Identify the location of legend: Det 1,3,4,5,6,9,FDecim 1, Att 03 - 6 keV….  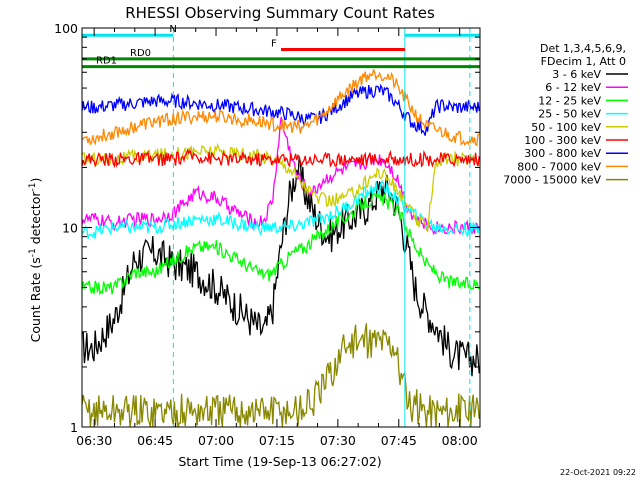
(565, 114).